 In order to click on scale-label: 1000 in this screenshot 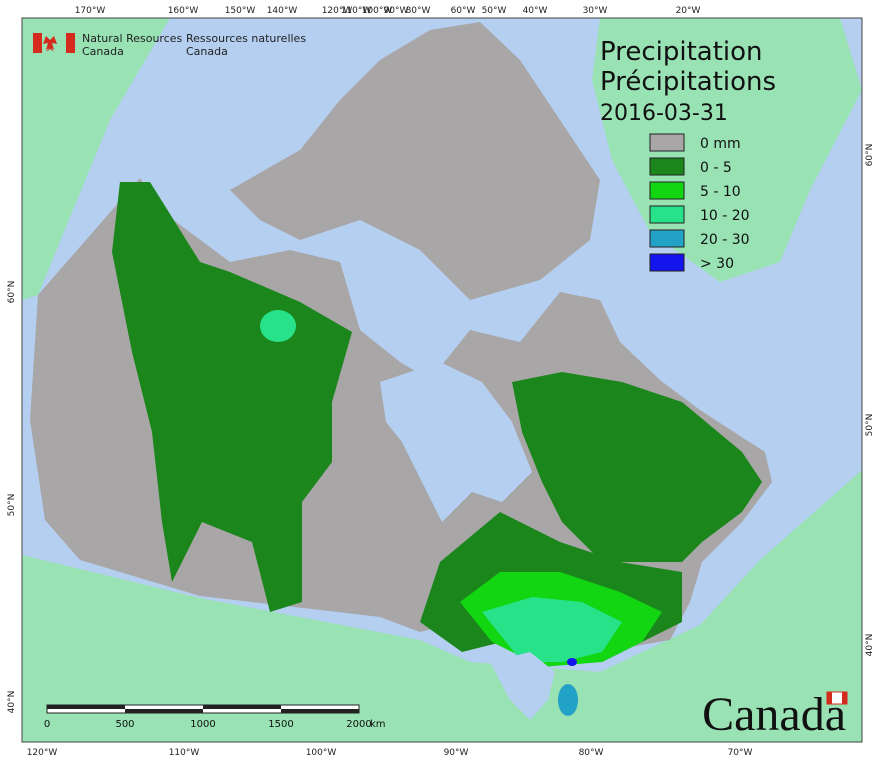, I will do `click(202, 724)`.